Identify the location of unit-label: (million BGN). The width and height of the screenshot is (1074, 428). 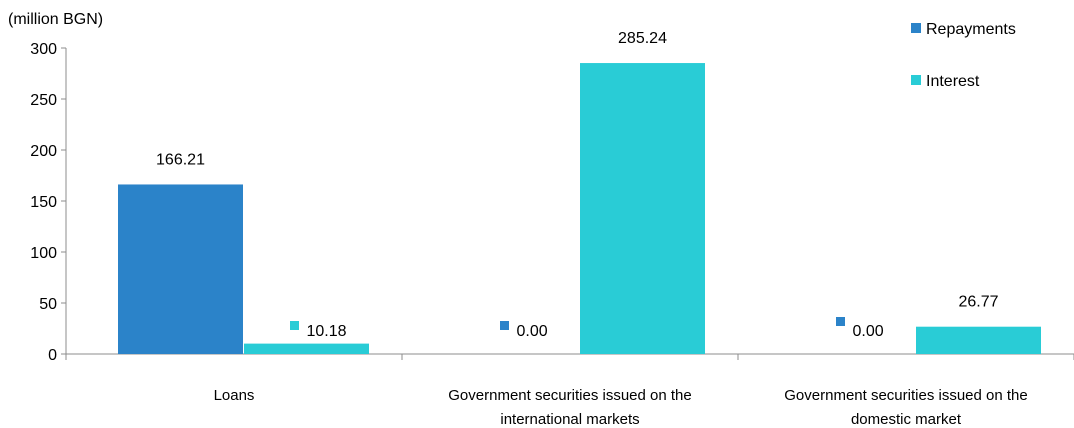
(55, 19).